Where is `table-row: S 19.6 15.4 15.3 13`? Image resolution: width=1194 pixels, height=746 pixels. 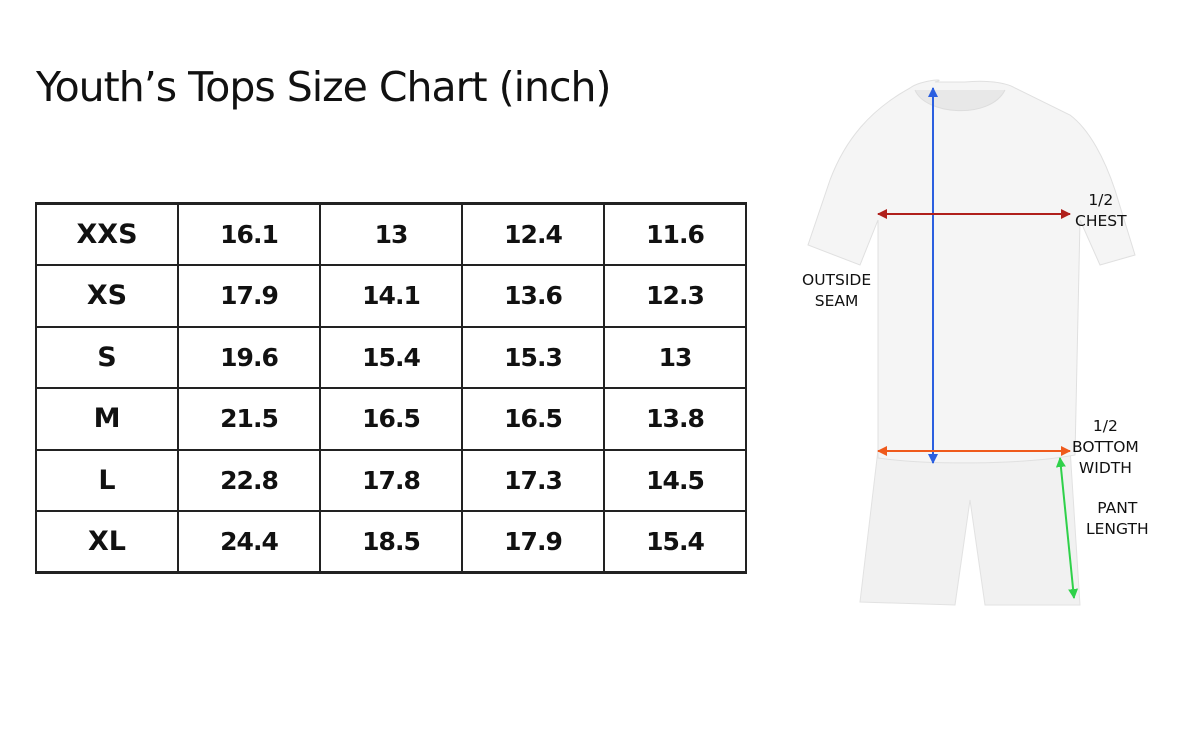
table-row: S 19.6 15.4 15.3 13 is located at coordinates (391, 357).